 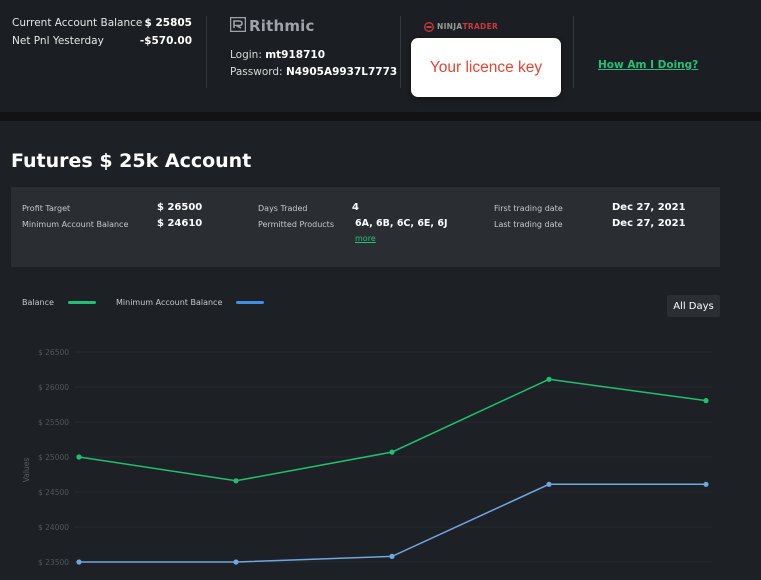 What do you see at coordinates (296, 224) in the screenshot?
I see `permitted-products-label: Permitted Products` at bounding box center [296, 224].